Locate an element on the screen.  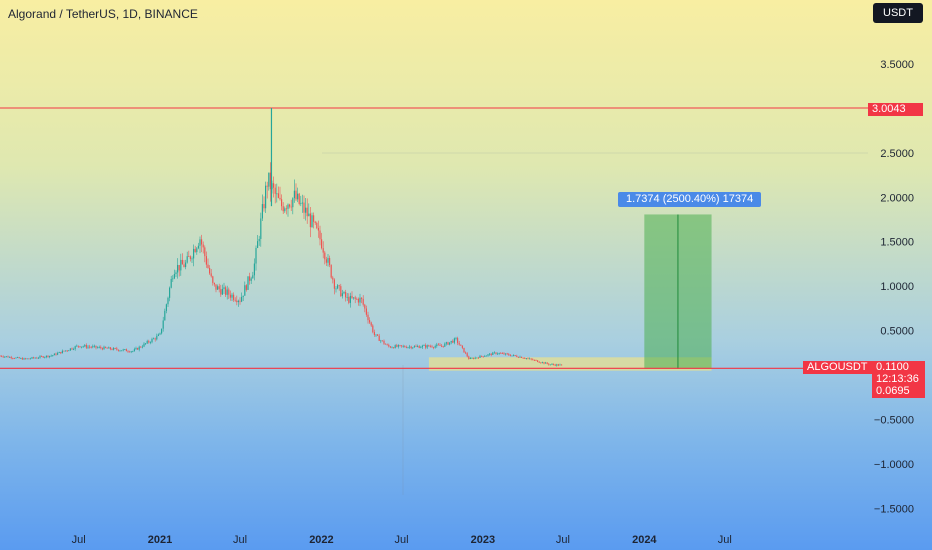
y-tick-label: 2.5000 is located at coordinates (897, 154).